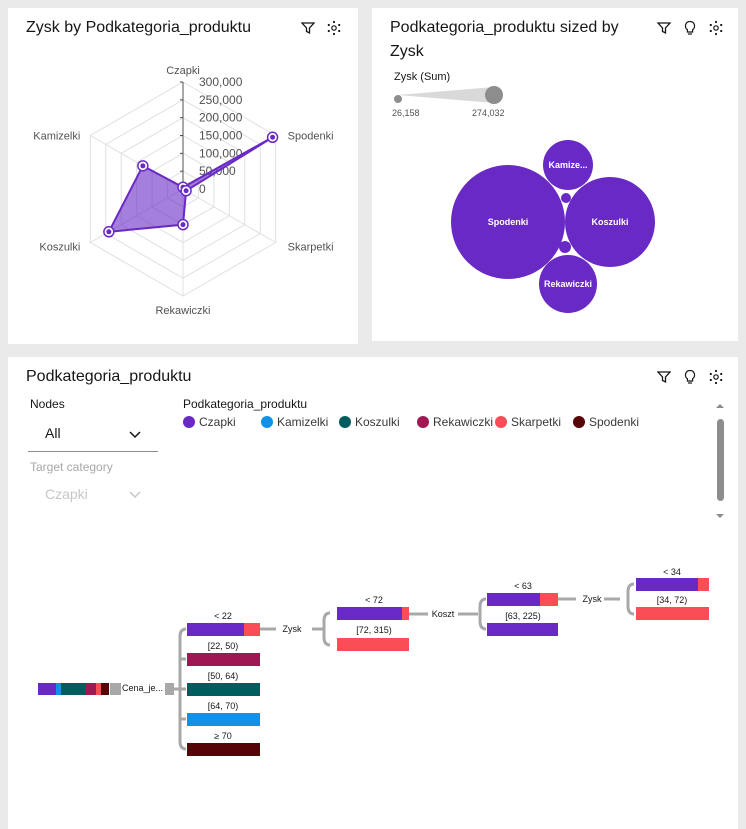 This screenshot has width=746, height=829. I want to click on tree-toolbar, so click(690, 377).